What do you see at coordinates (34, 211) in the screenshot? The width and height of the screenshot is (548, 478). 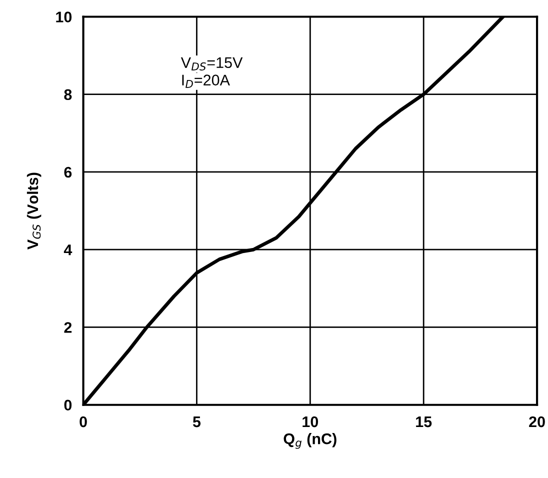 I see `y-axis-title: V$_{GS}$ (Volts)` at bounding box center [34, 211].